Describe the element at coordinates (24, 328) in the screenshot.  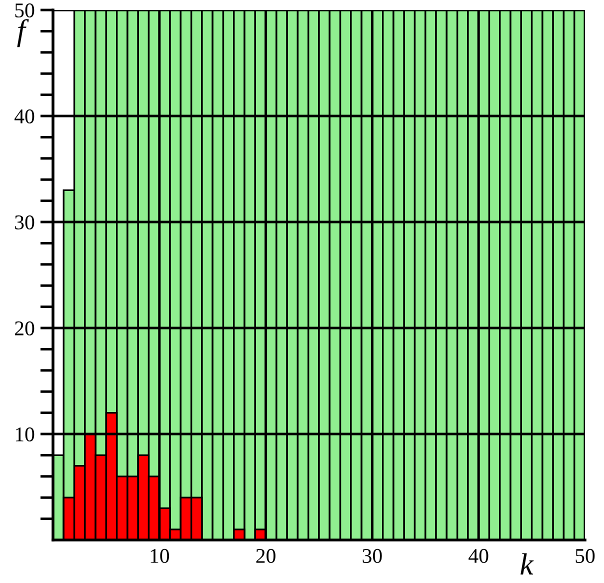
I see `y-tick-label: 20` at that location.